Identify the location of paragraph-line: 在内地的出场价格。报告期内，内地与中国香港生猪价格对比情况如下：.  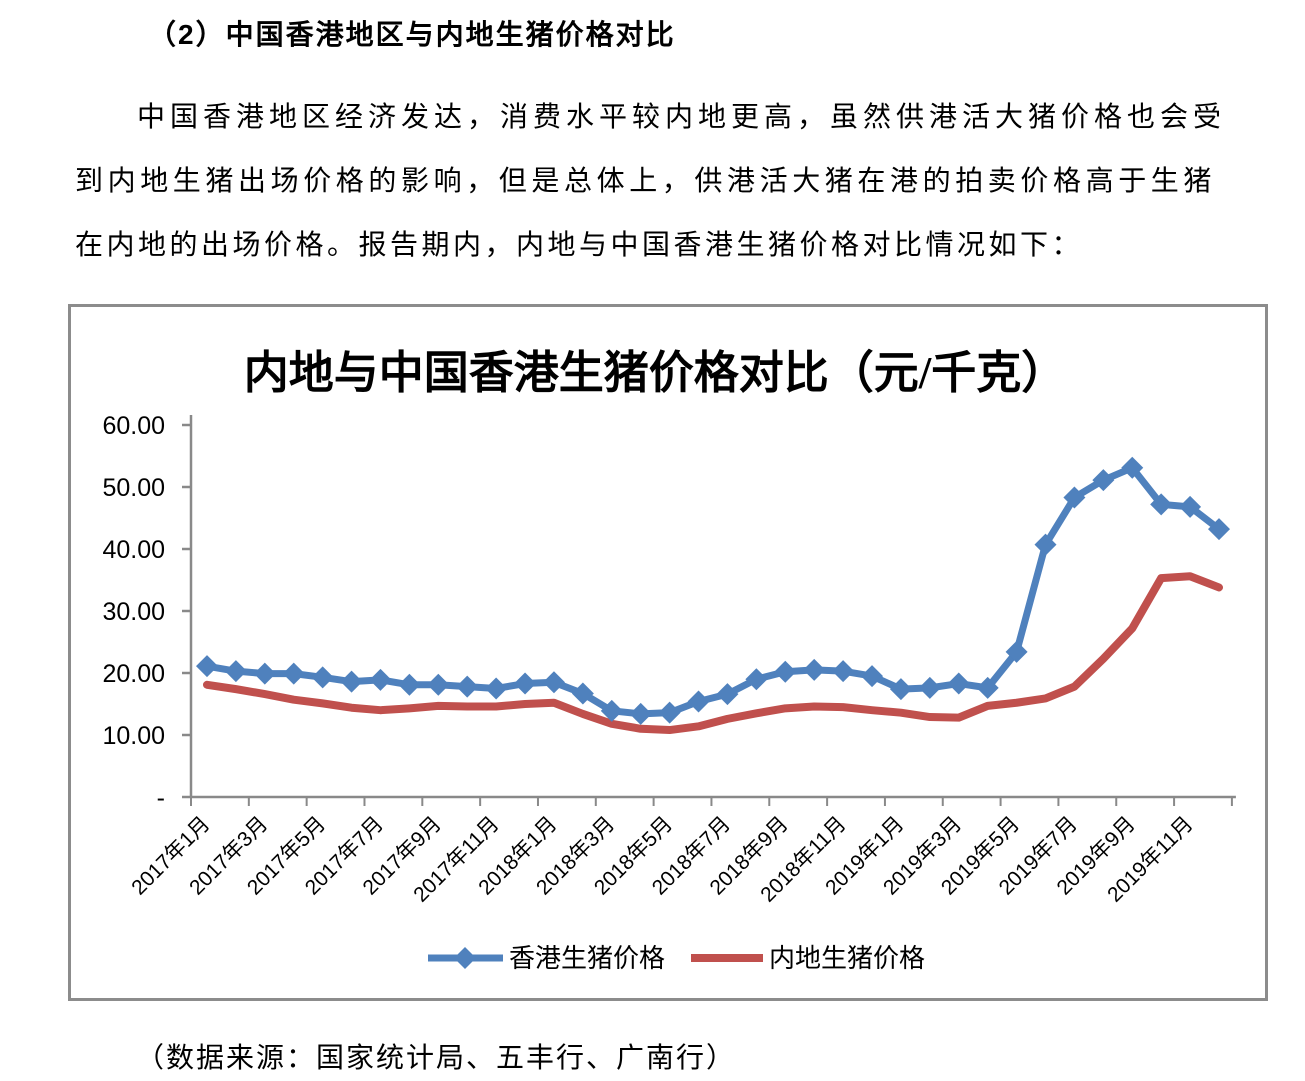
(579, 245).